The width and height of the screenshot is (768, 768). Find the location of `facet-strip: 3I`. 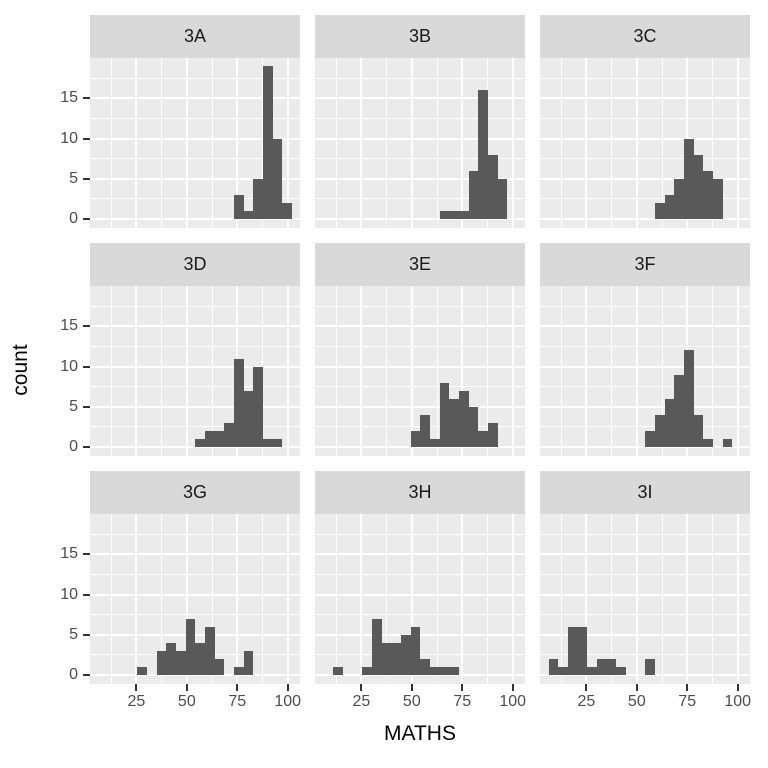

facet-strip: 3I is located at coordinates (645, 492).